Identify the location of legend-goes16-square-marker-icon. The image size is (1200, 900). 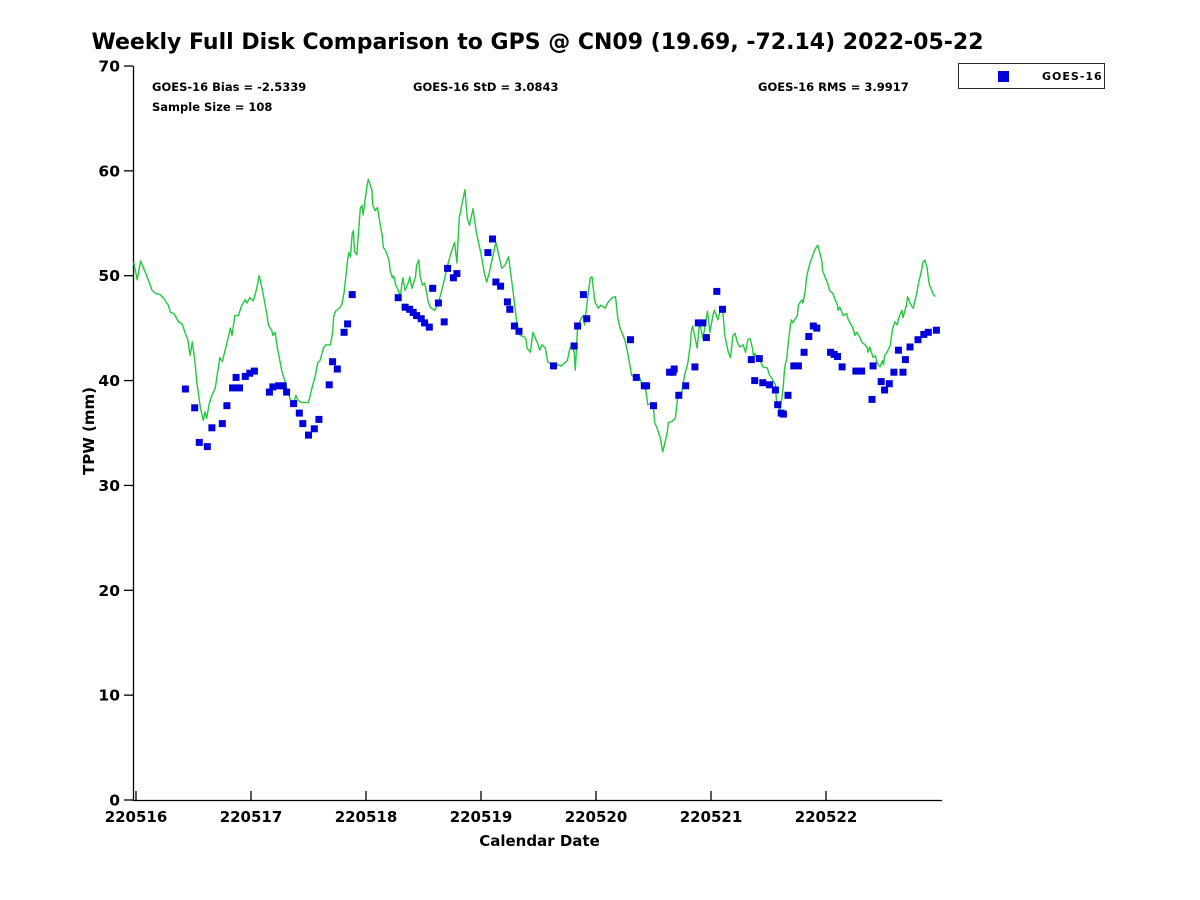
(1003, 76).